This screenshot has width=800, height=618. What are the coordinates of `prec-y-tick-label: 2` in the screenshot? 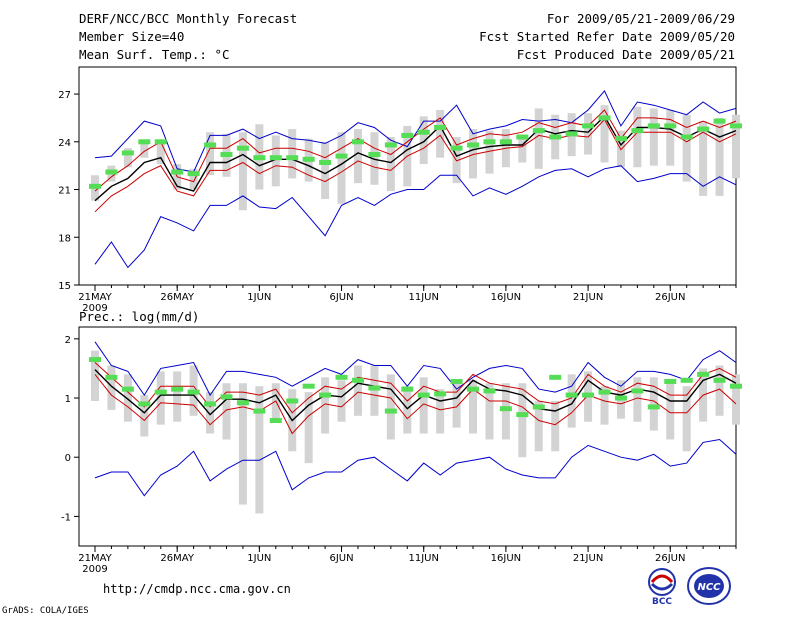 It's located at (68, 340).